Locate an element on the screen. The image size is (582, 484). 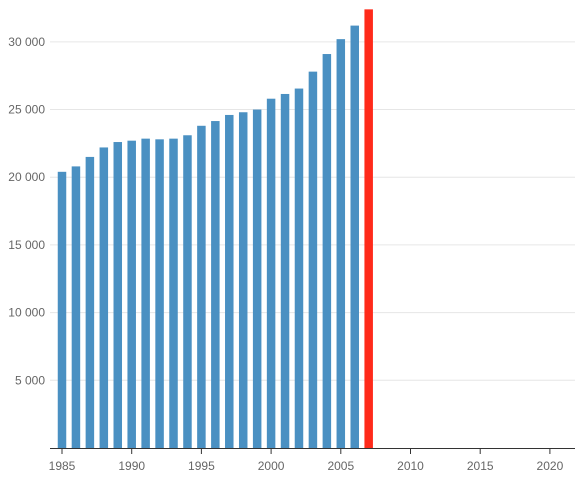
bar-highlight is located at coordinates (368, 228).